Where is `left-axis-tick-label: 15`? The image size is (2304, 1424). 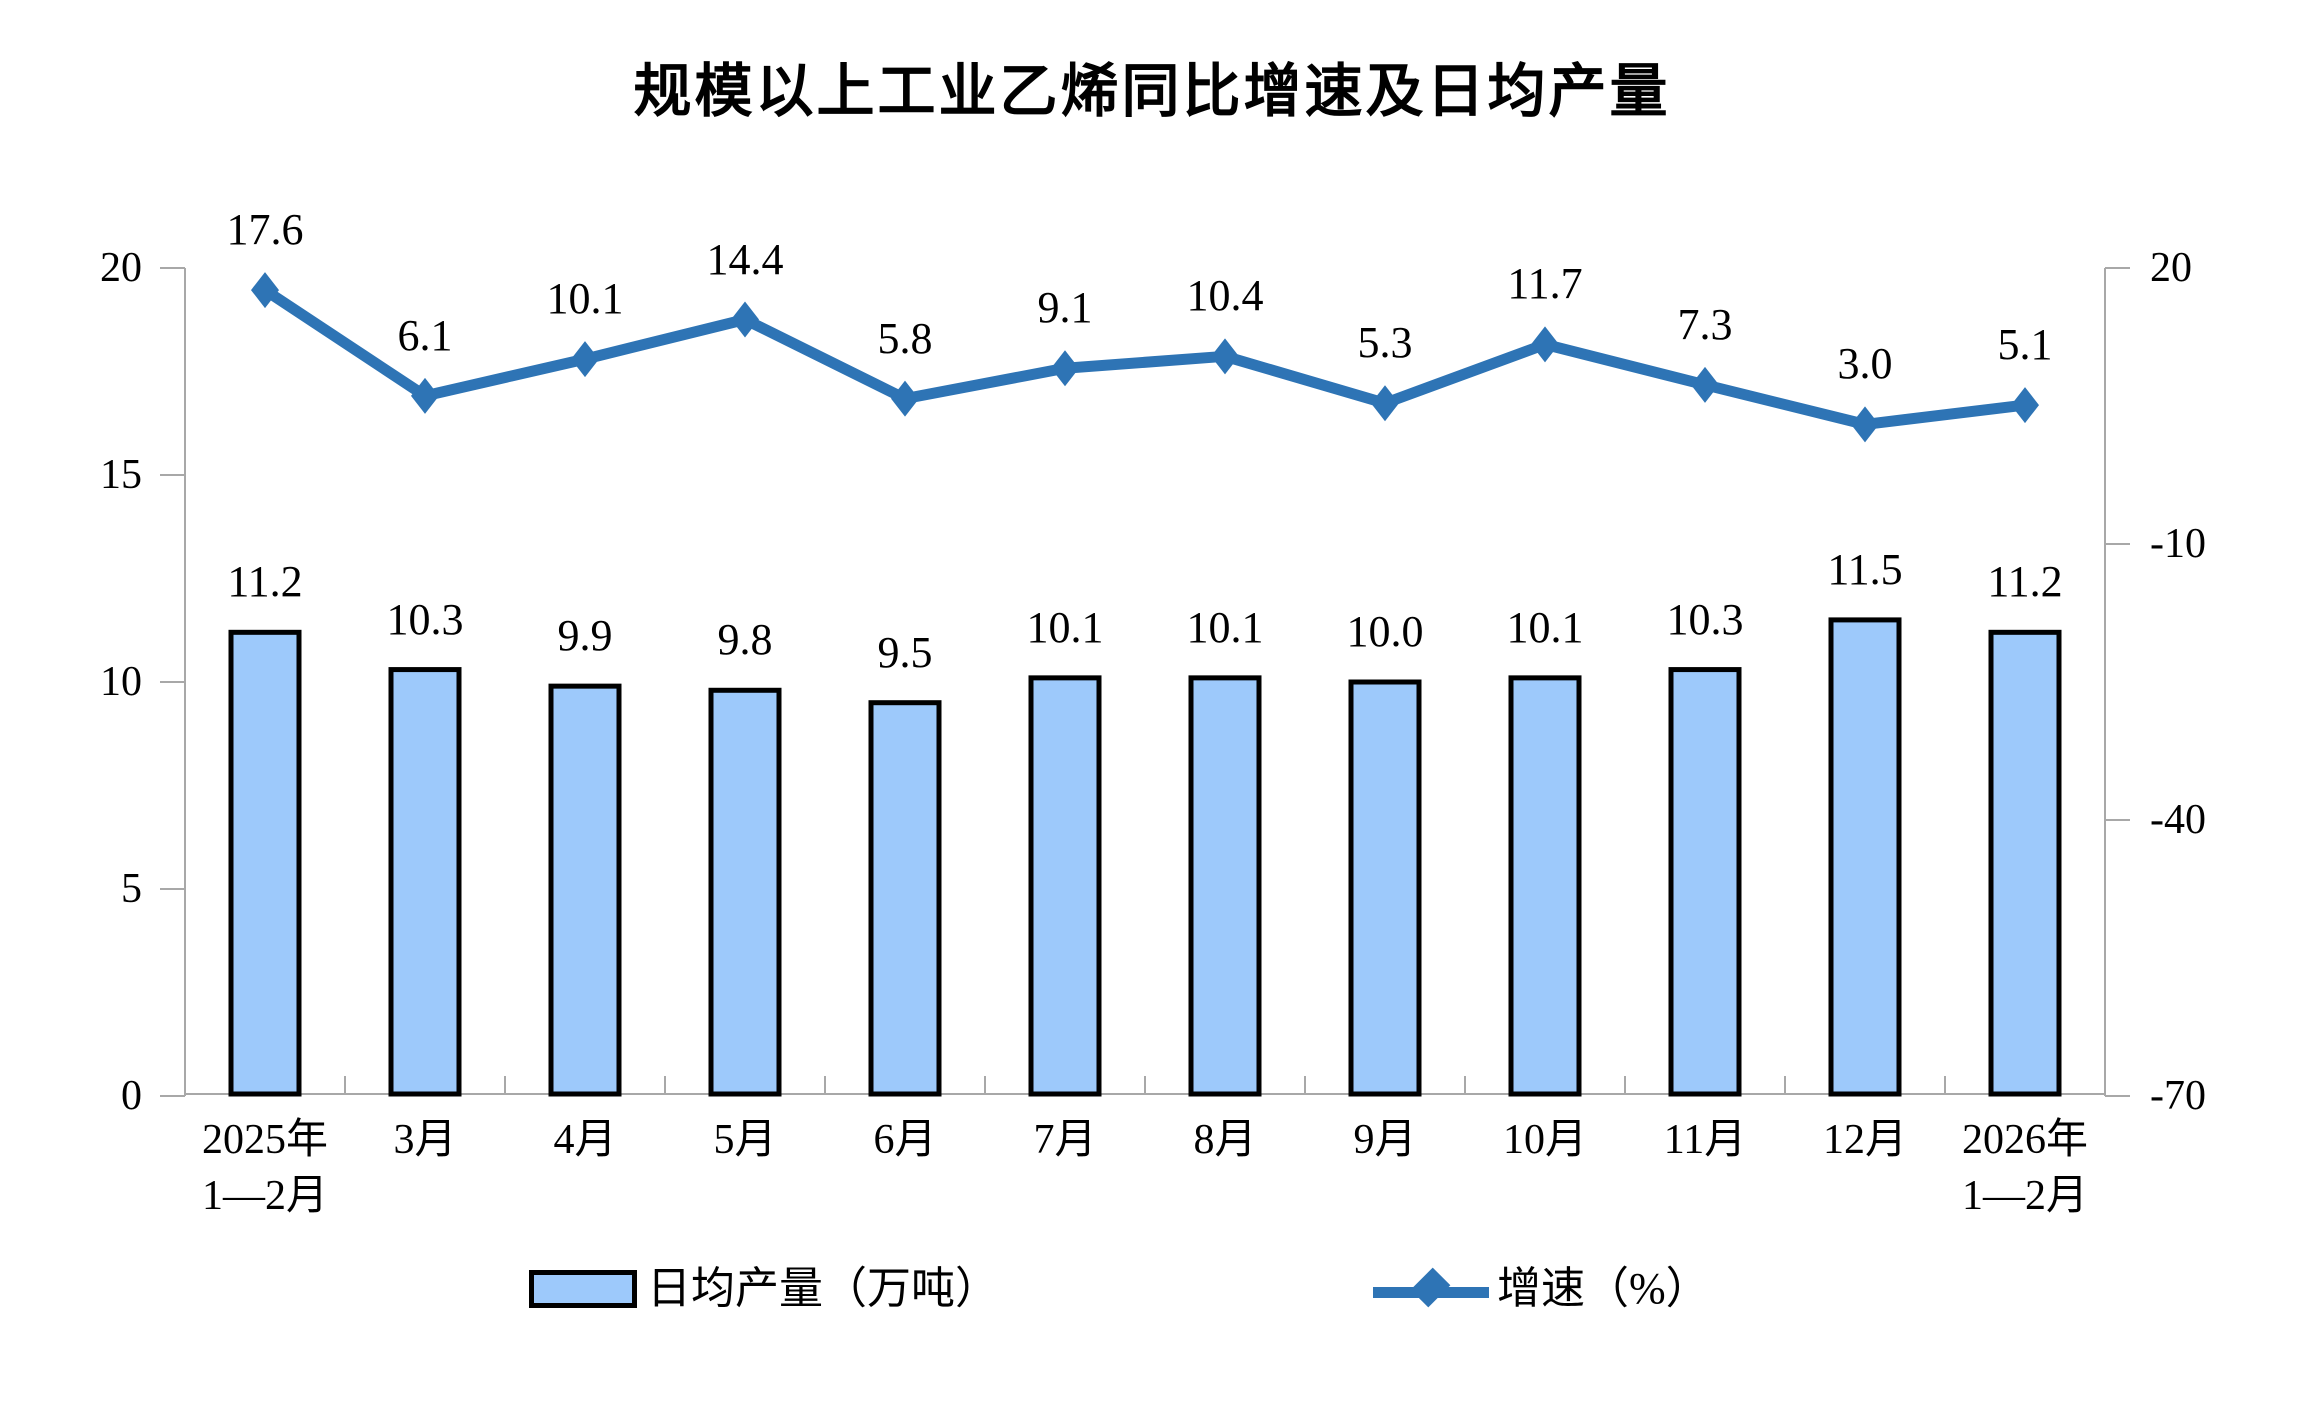 left-axis-tick-label: 15 is located at coordinates (121, 475).